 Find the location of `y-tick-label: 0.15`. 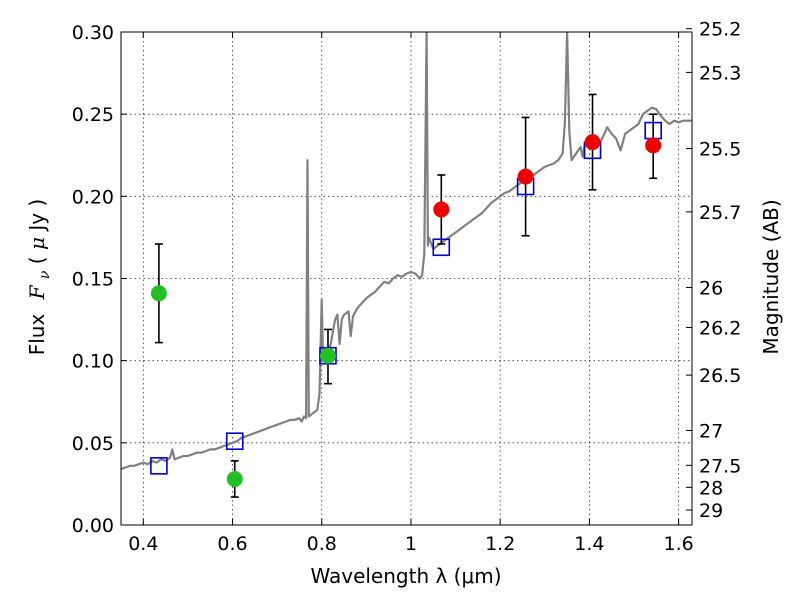

y-tick-label: 0.15 is located at coordinates (93, 280).